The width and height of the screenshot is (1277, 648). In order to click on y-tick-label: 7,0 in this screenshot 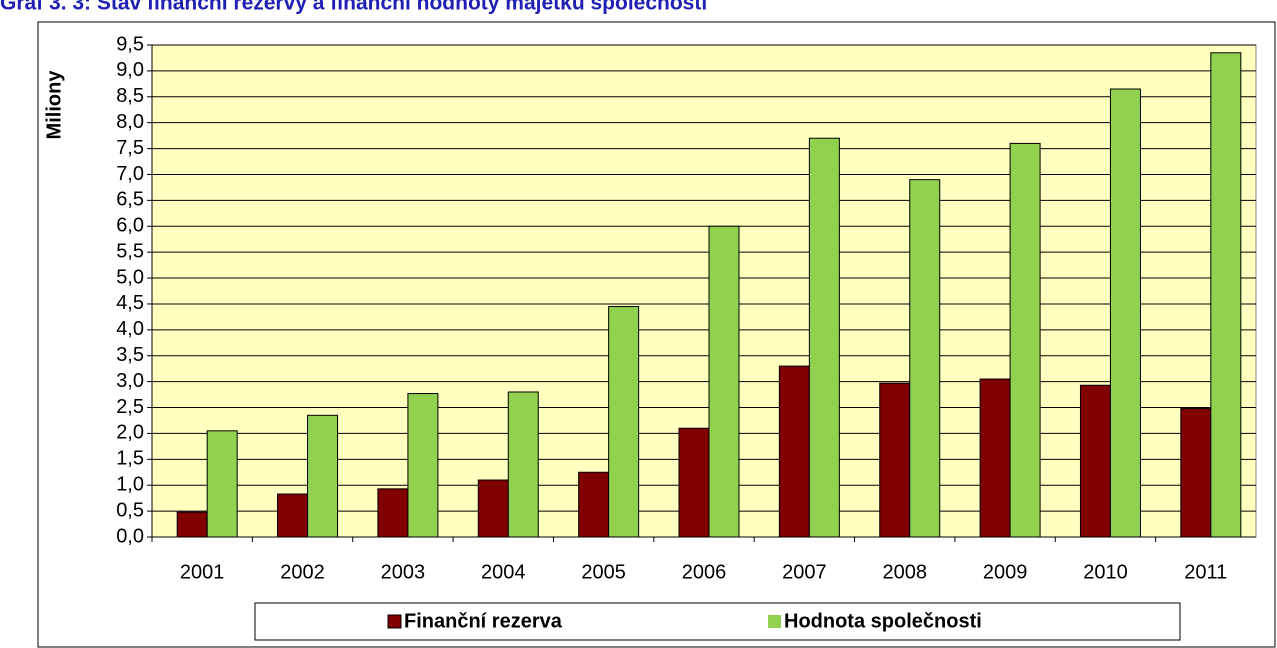, I will do `click(130, 174)`.